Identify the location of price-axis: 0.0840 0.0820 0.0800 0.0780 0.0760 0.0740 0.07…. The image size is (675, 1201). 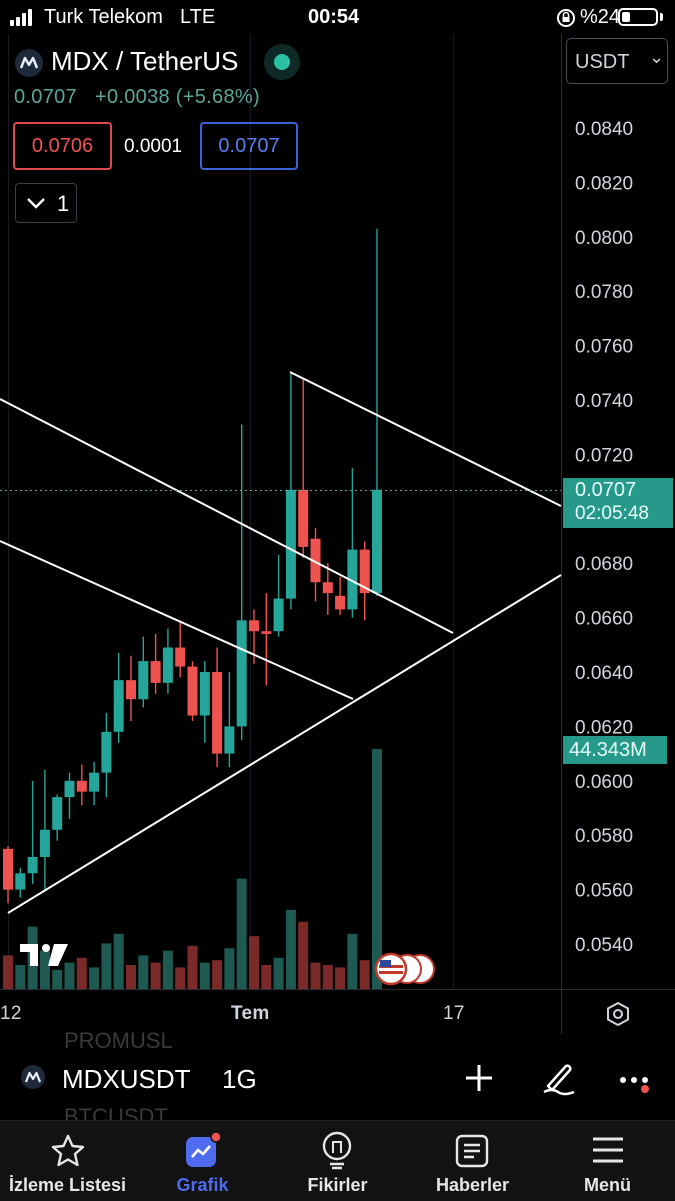
(604, 537).